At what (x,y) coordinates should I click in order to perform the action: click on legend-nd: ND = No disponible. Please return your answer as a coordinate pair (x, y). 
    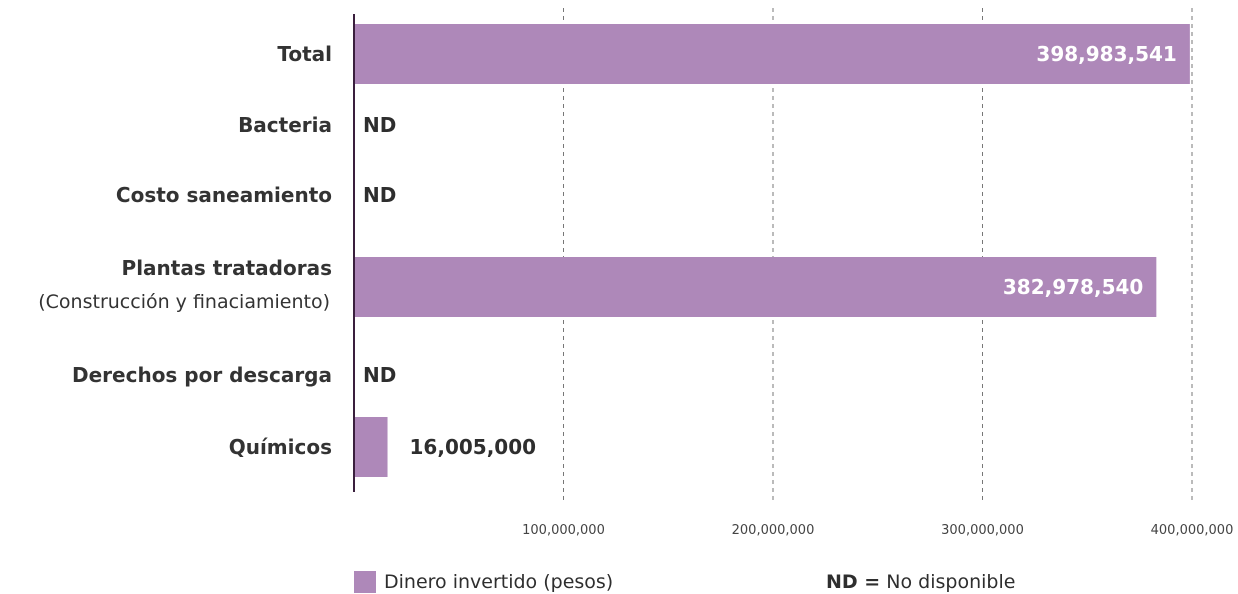
    Looking at the image, I should click on (920, 582).